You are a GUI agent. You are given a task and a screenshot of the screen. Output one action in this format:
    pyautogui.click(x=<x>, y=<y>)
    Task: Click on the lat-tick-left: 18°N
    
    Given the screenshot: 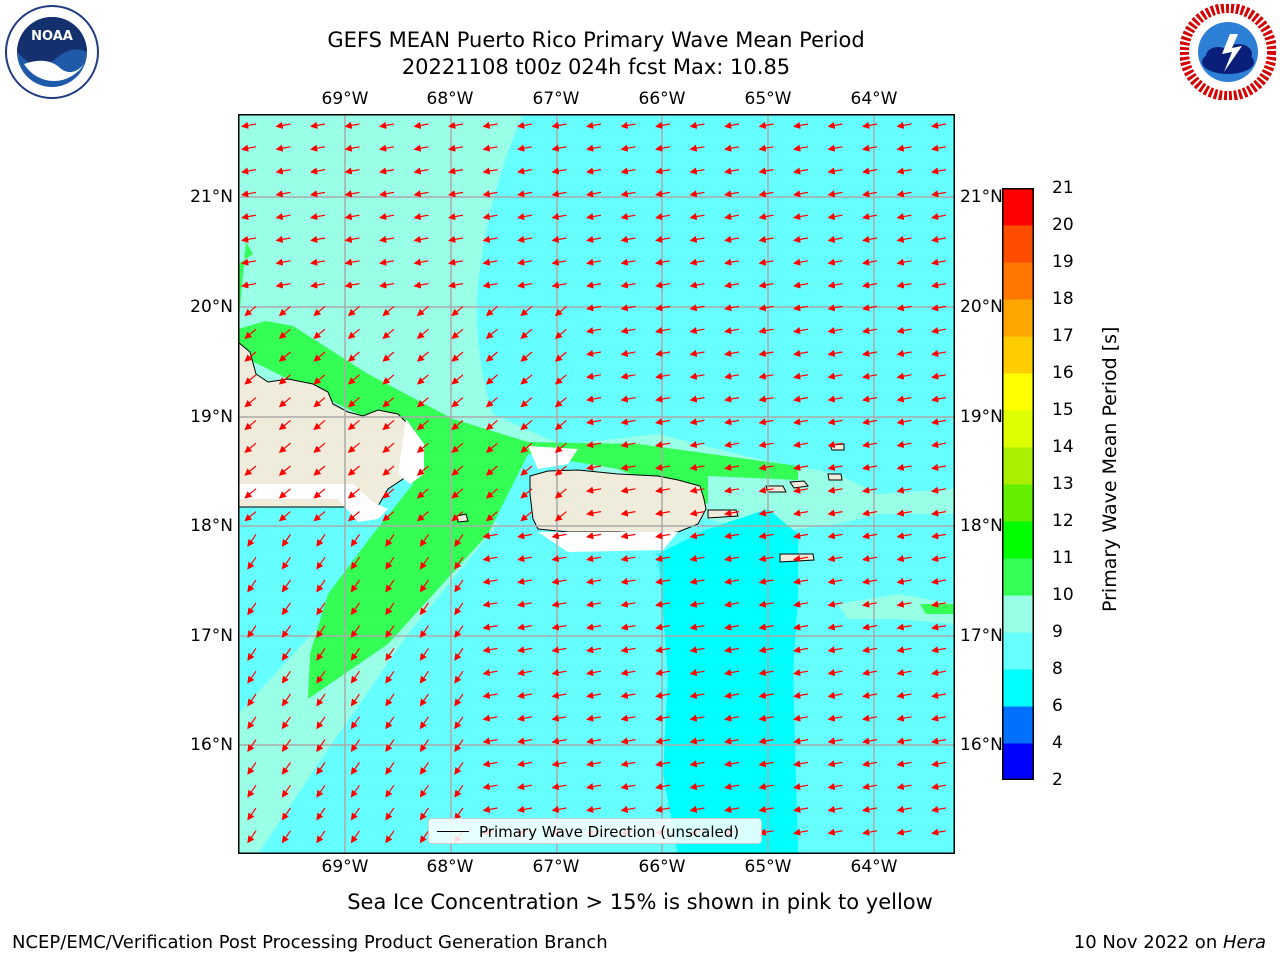 What is the action you would take?
    pyautogui.click(x=211, y=526)
    